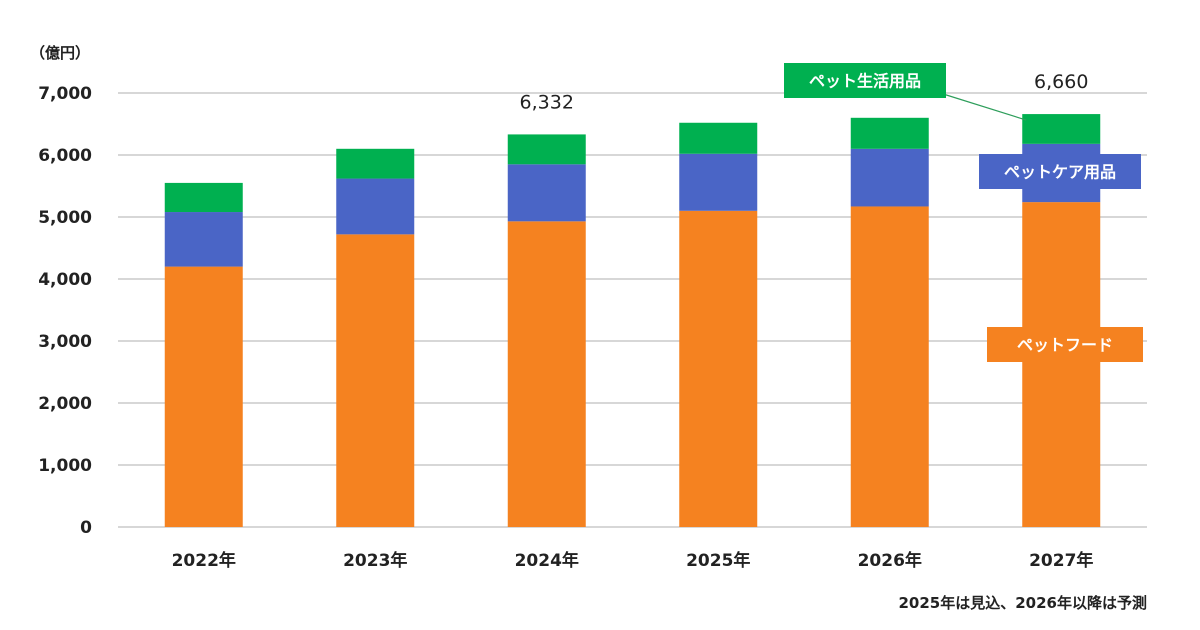  I want to click on legend-label: ペットフード, so click(1065, 345).